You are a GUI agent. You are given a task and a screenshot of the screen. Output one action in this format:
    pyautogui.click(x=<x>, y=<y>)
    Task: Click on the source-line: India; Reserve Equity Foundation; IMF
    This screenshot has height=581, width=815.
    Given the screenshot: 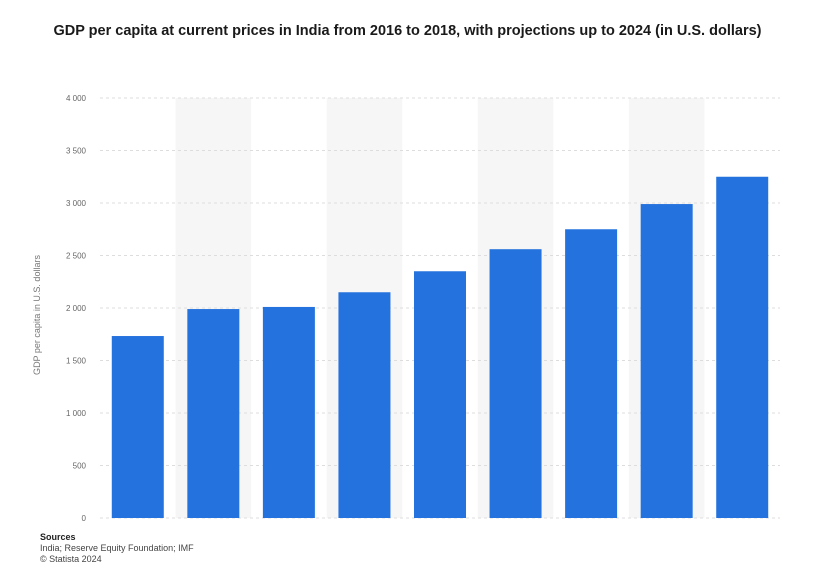 What is the action you would take?
    pyautogui.click(x=117, y=548)
    